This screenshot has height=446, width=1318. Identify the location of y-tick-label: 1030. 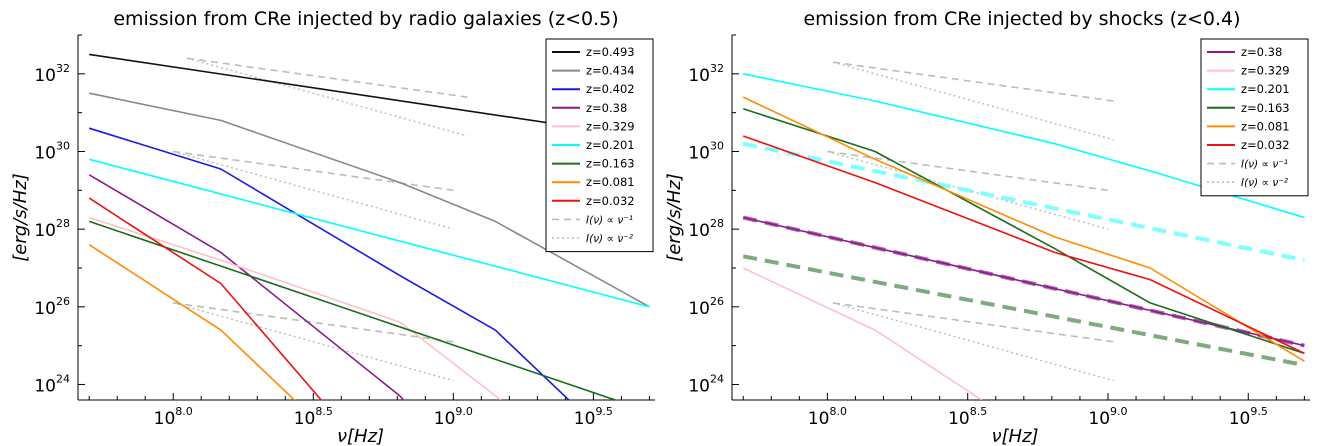
(706, 151).